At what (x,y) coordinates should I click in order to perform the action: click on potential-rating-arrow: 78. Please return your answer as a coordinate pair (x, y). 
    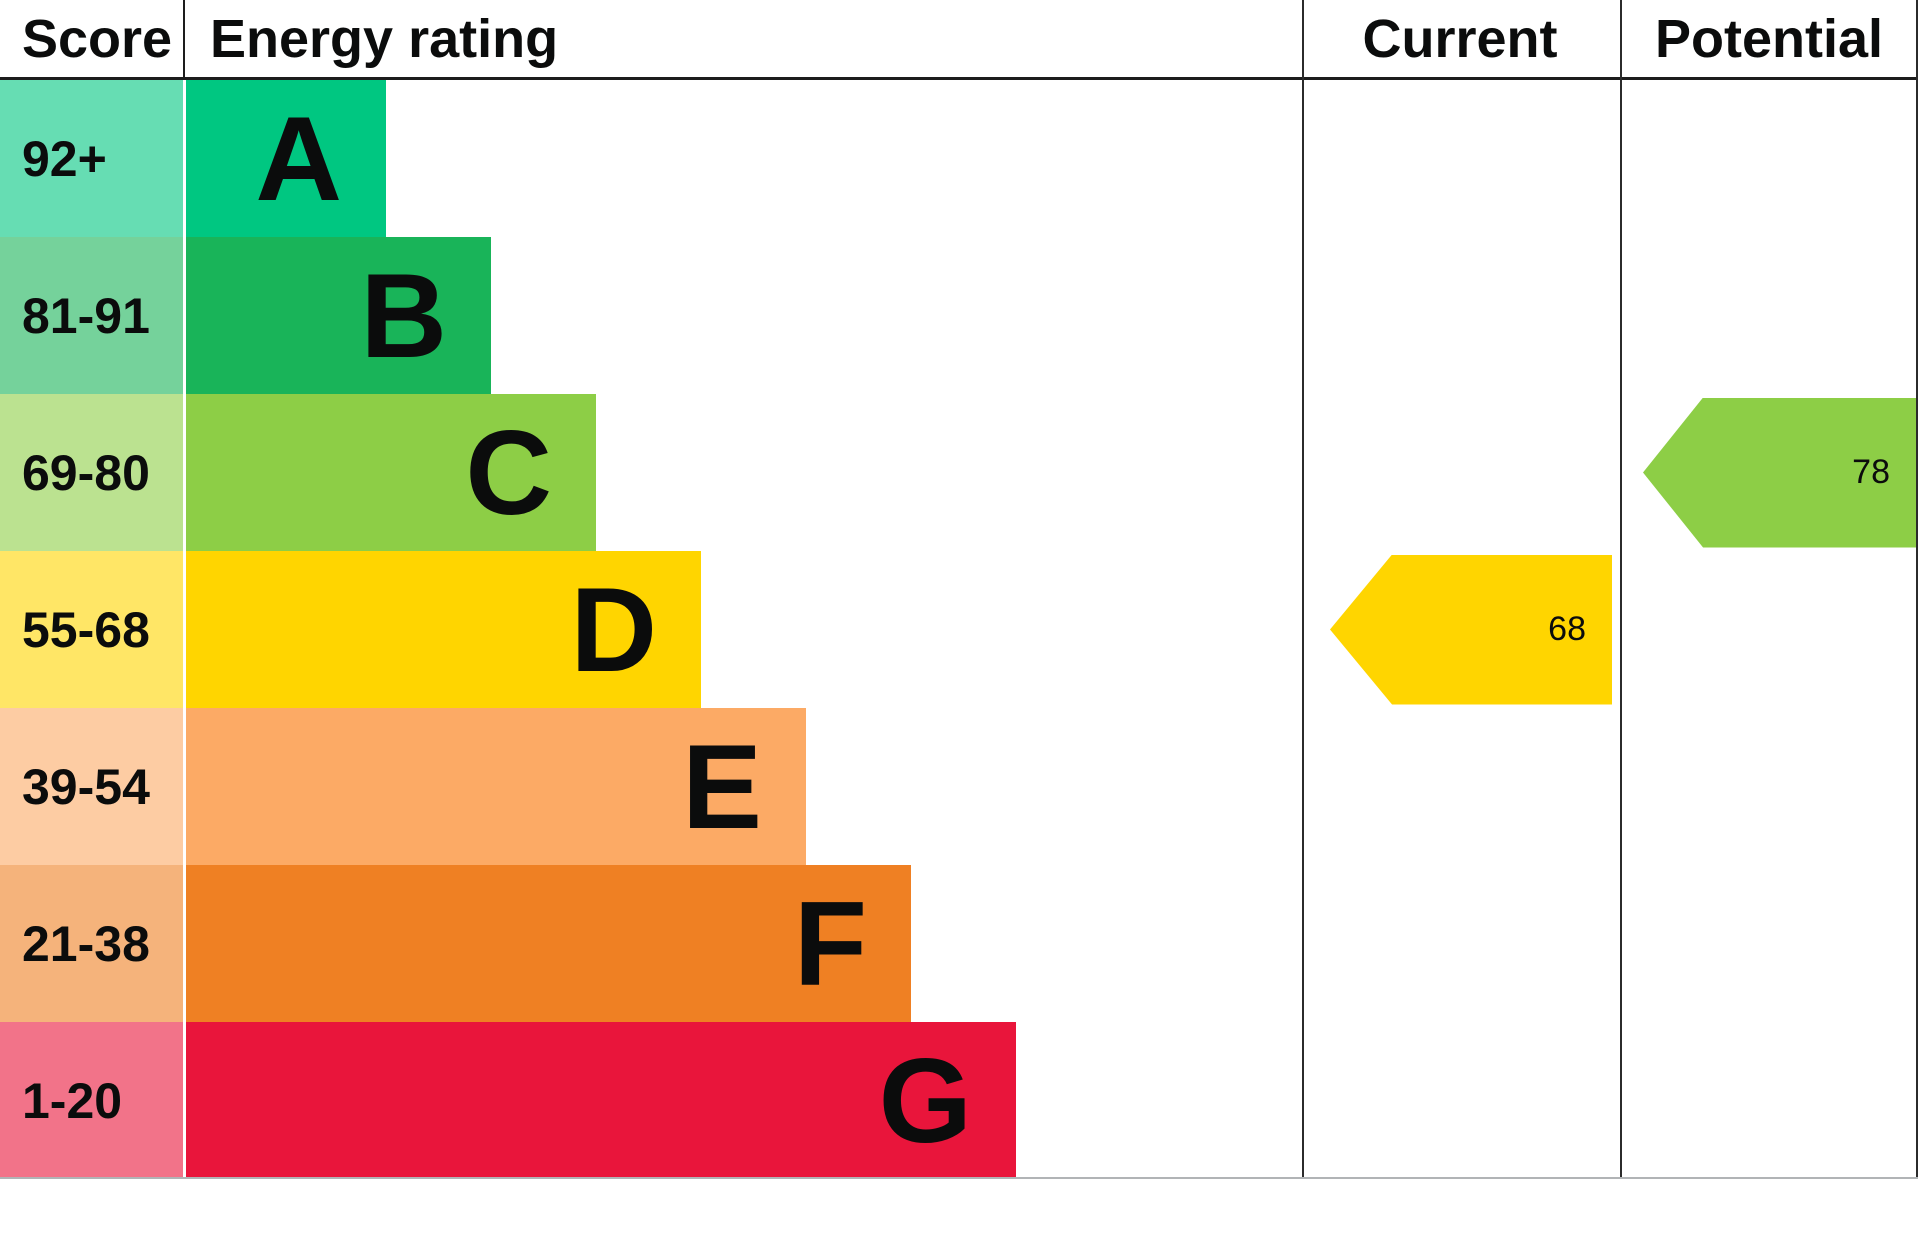
    Looking at the image, I should click on (1779, 472).